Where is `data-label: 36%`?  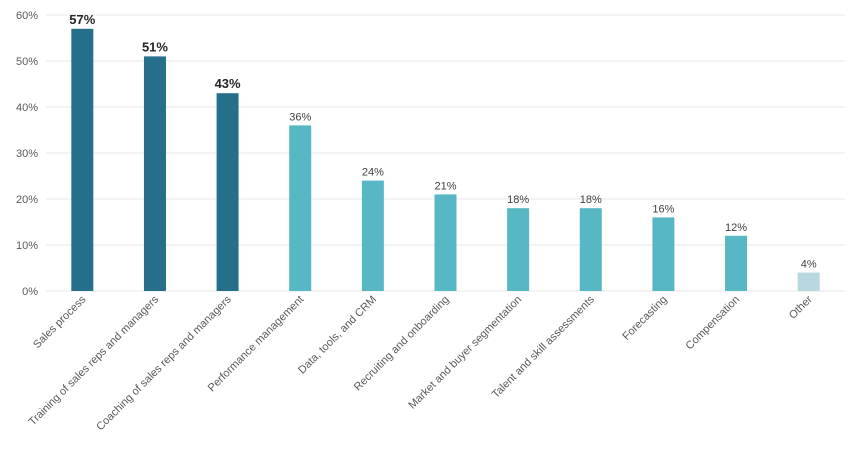 data-label: 36% is located at coordinates (300, 117).